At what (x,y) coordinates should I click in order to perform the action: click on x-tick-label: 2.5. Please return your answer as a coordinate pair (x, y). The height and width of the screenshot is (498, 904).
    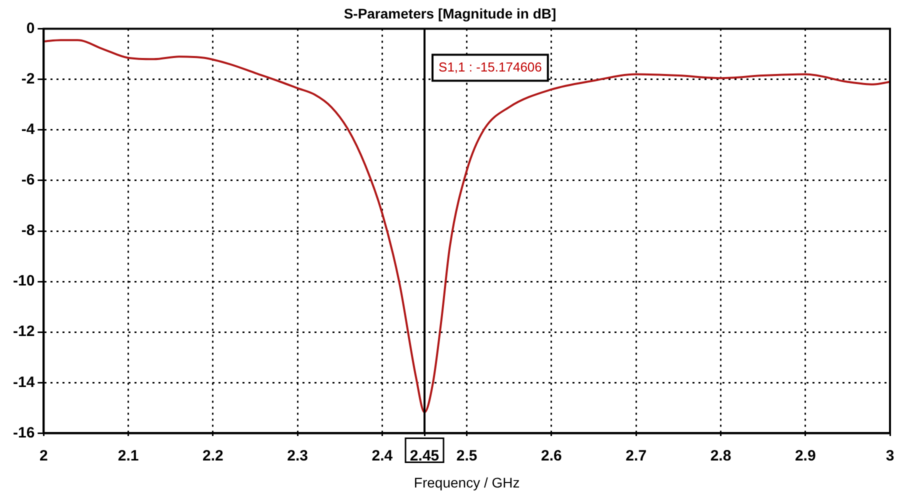
    Looking at the image, I should click on (467, 455).